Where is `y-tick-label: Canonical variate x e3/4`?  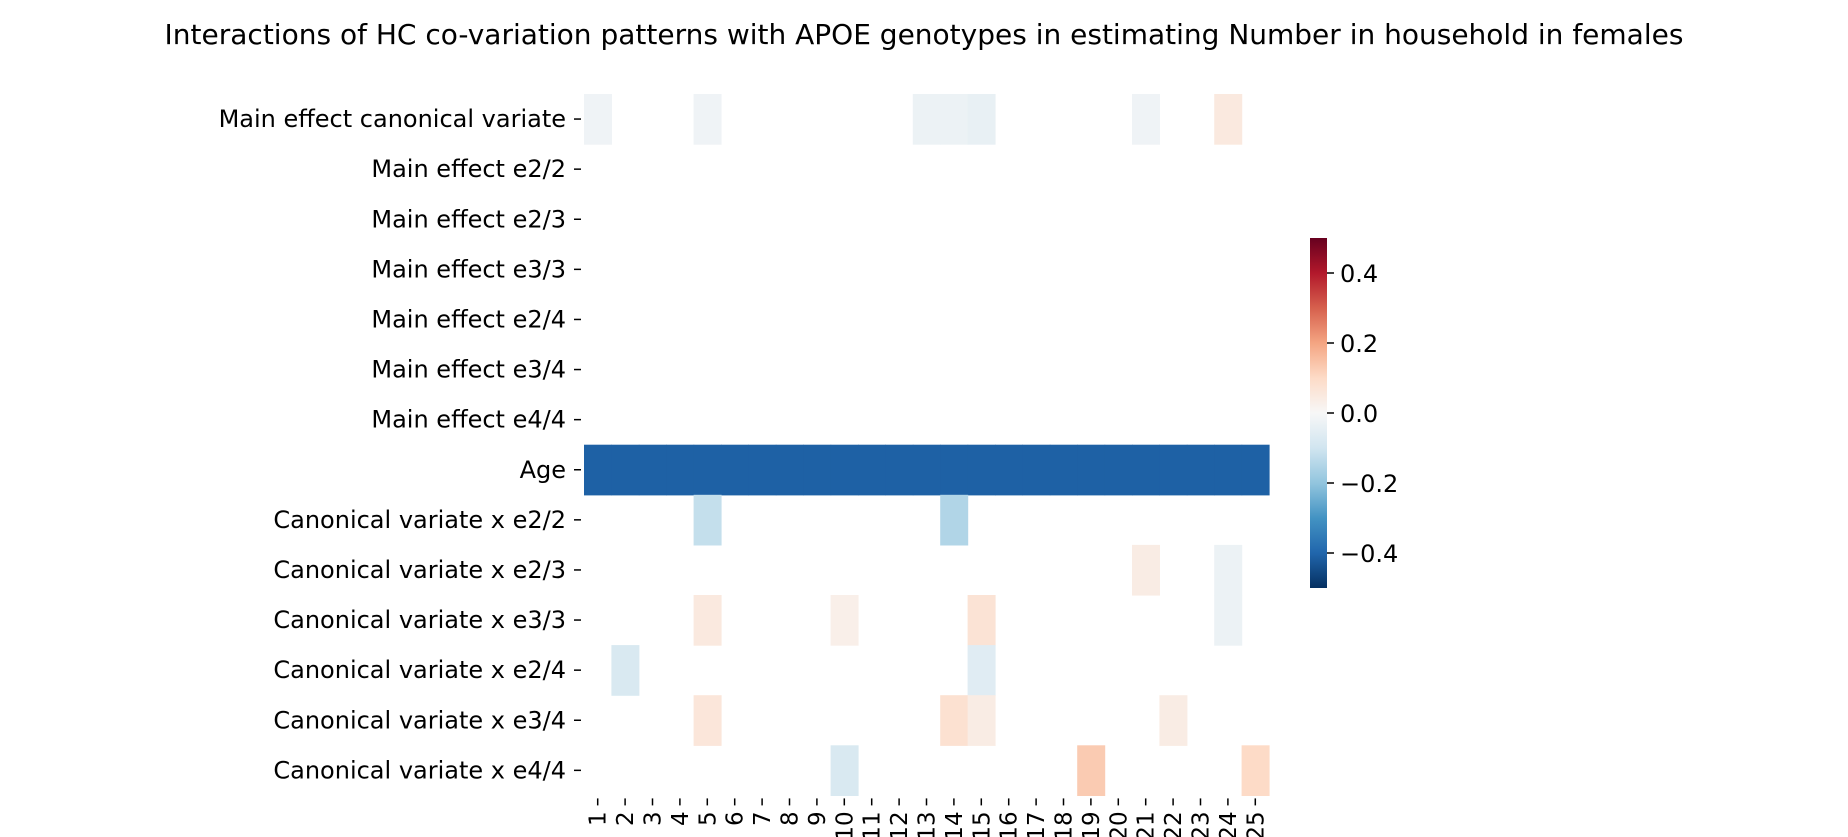 y-tick-label: Canonical variate x e3/4 is located at coordinates (419, 720).